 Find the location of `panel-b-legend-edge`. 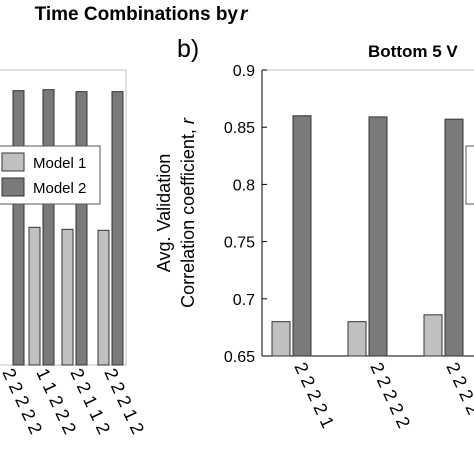

panel-b-legend-edge is located at coordinates (469, 175).